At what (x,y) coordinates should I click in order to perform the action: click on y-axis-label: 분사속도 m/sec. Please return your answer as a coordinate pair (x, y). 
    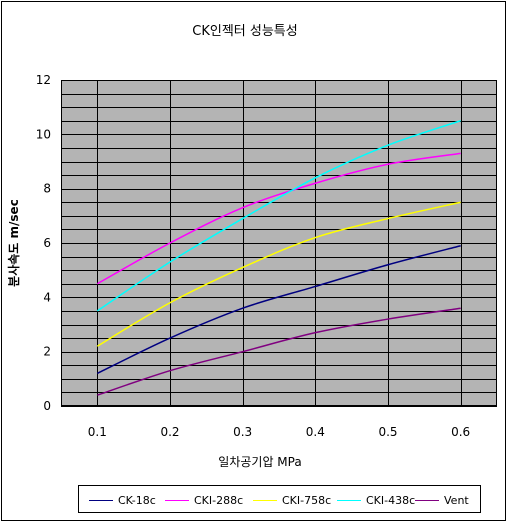
    Looking at the image, I should click on (13, 243).